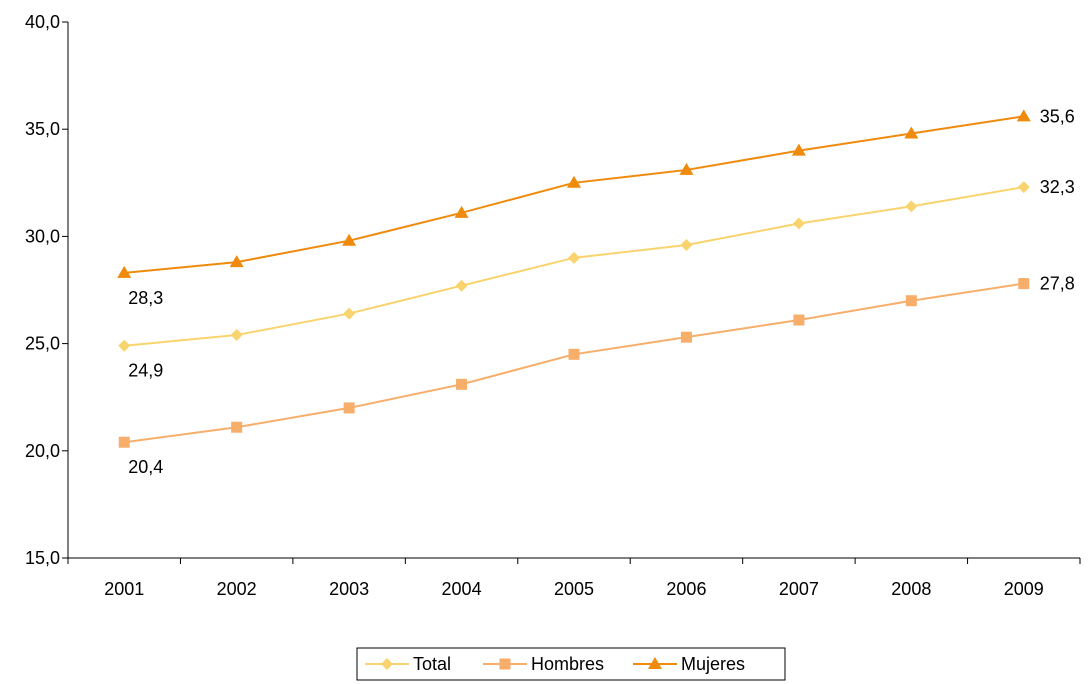  Describe the element at coordinates (124, 589) in the screenshot. I see `x-tick-label: 2001` at that location.